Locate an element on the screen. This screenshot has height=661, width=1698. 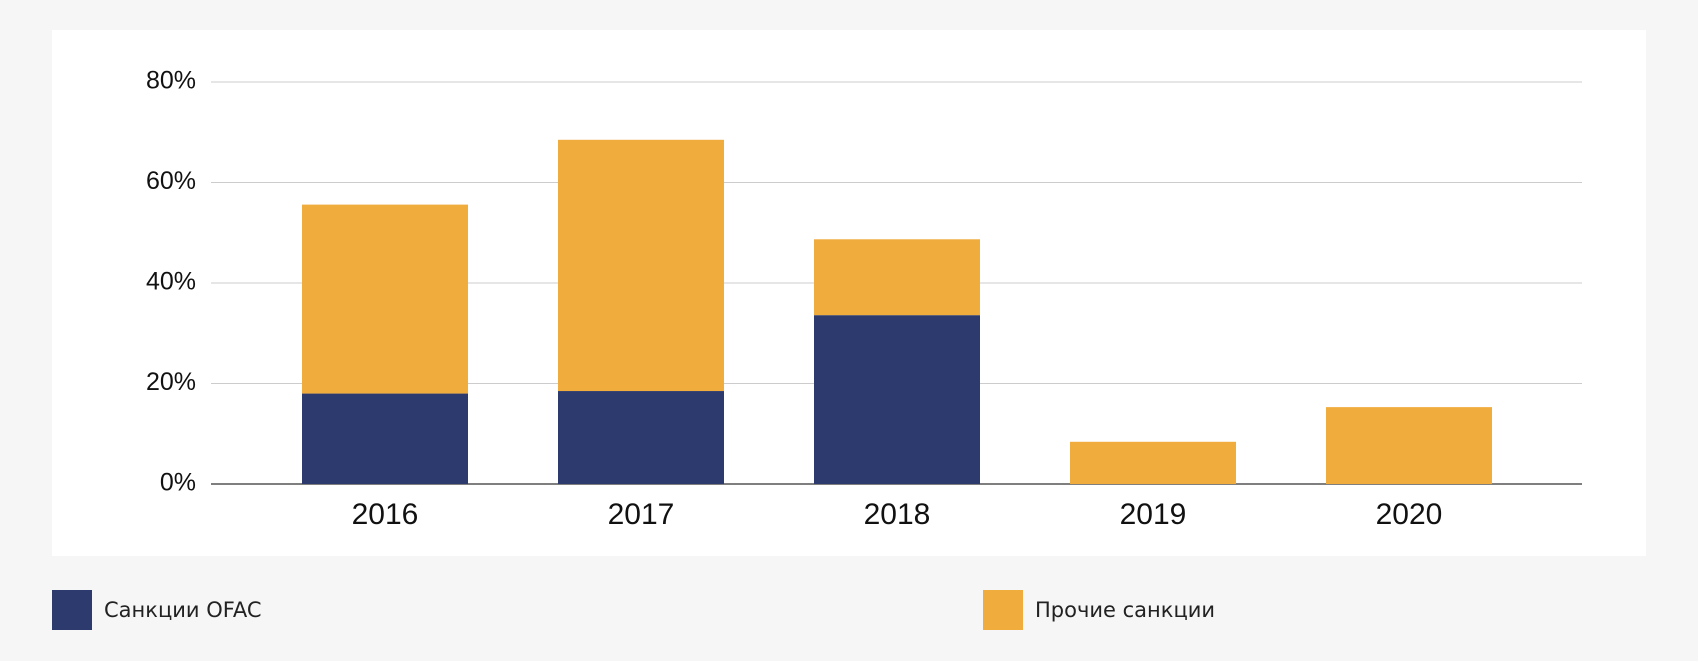
x-tick-label: 2020 is located at coordinates (1409, 514).